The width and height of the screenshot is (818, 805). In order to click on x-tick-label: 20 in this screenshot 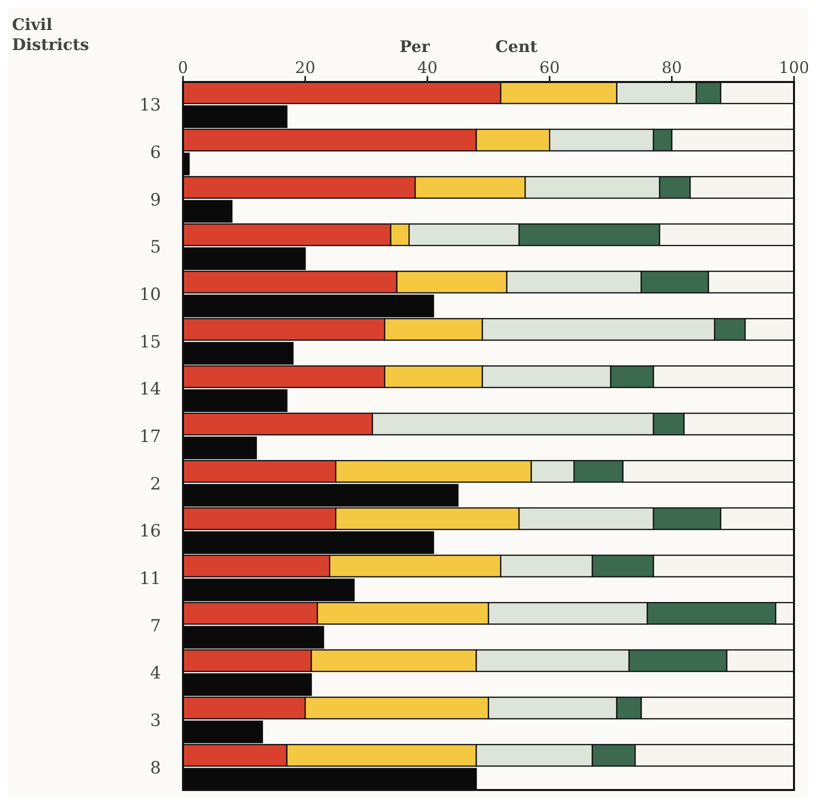, I will do `click(305, 67)`.